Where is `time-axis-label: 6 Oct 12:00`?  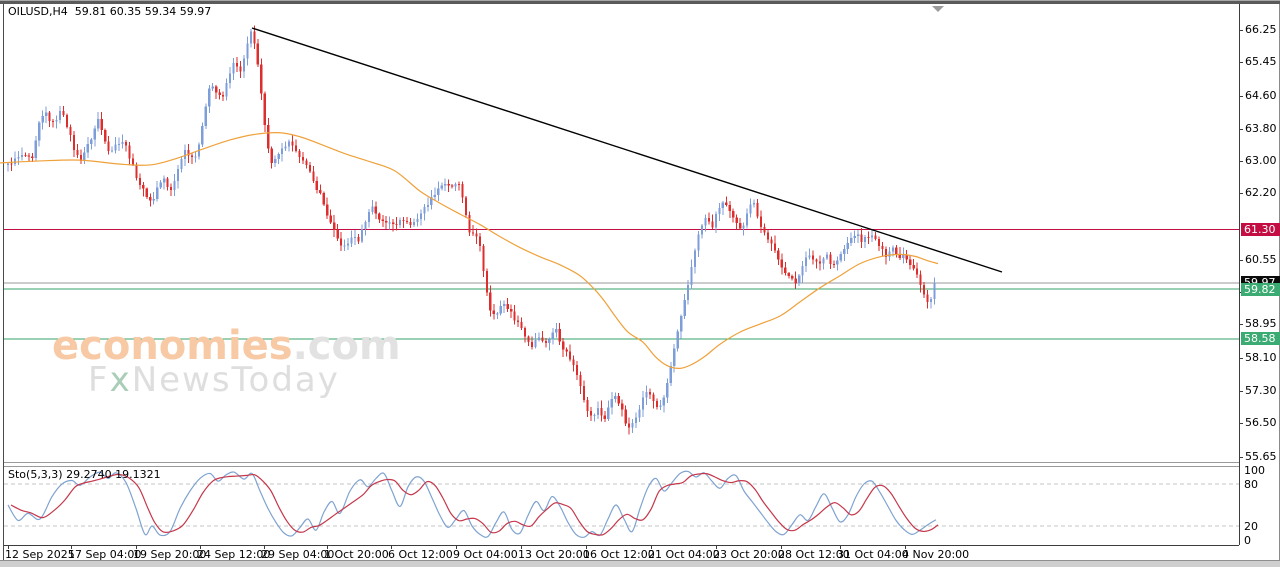 time-axis-label: 6 Oct 12:00 is located at coordinates (420, 554).